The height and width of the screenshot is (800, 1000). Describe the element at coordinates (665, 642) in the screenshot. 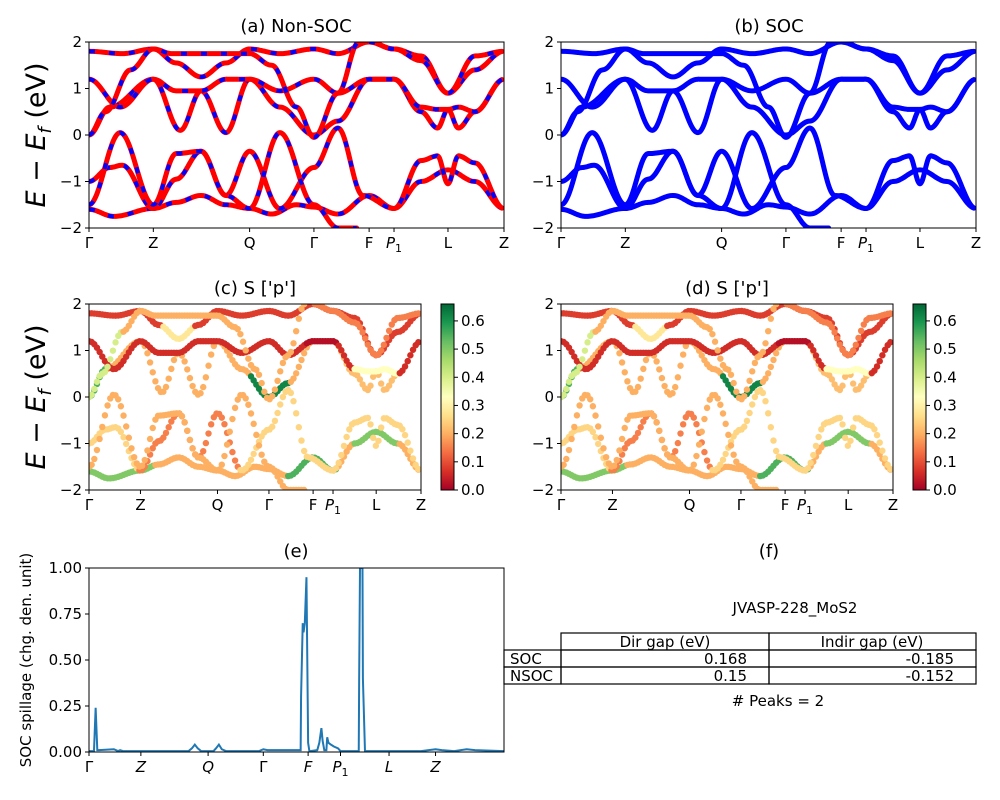

I see `col-header-dir: Dir gap (eV)` at that location.